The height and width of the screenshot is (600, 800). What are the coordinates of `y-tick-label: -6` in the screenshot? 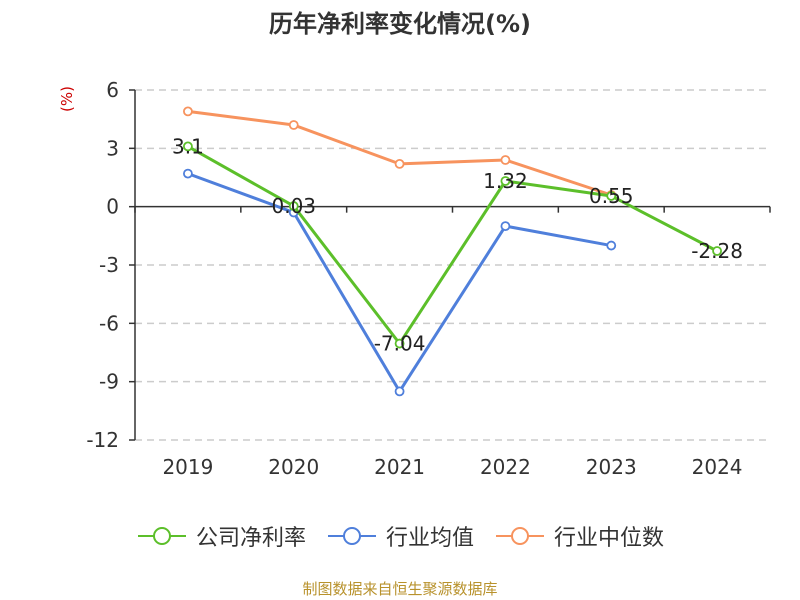 It's located at (109, 323).